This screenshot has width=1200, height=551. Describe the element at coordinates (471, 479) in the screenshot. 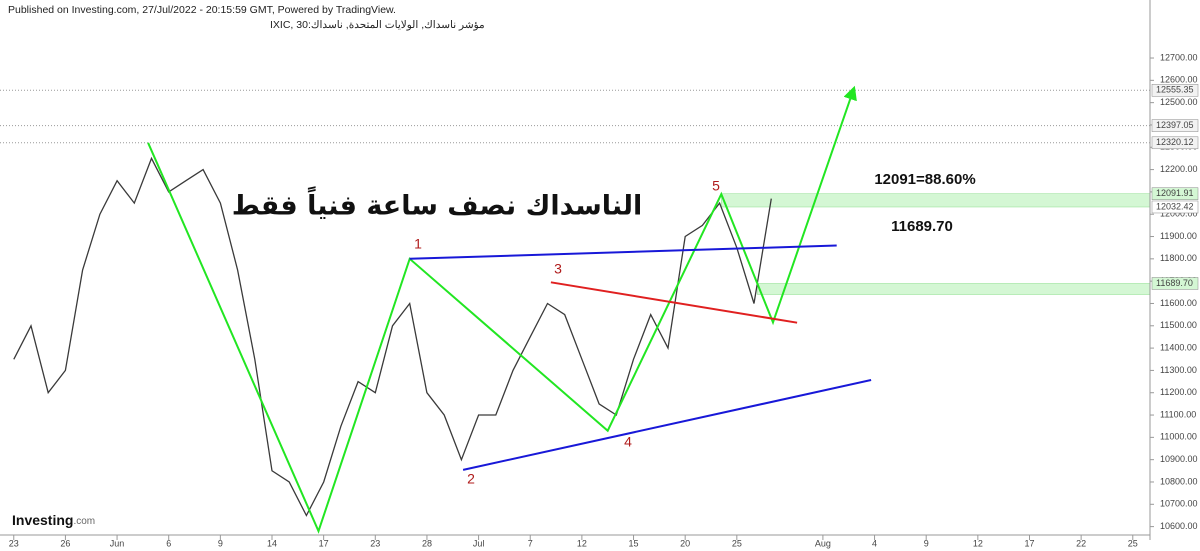

I see `wave-label: 2` at that location.